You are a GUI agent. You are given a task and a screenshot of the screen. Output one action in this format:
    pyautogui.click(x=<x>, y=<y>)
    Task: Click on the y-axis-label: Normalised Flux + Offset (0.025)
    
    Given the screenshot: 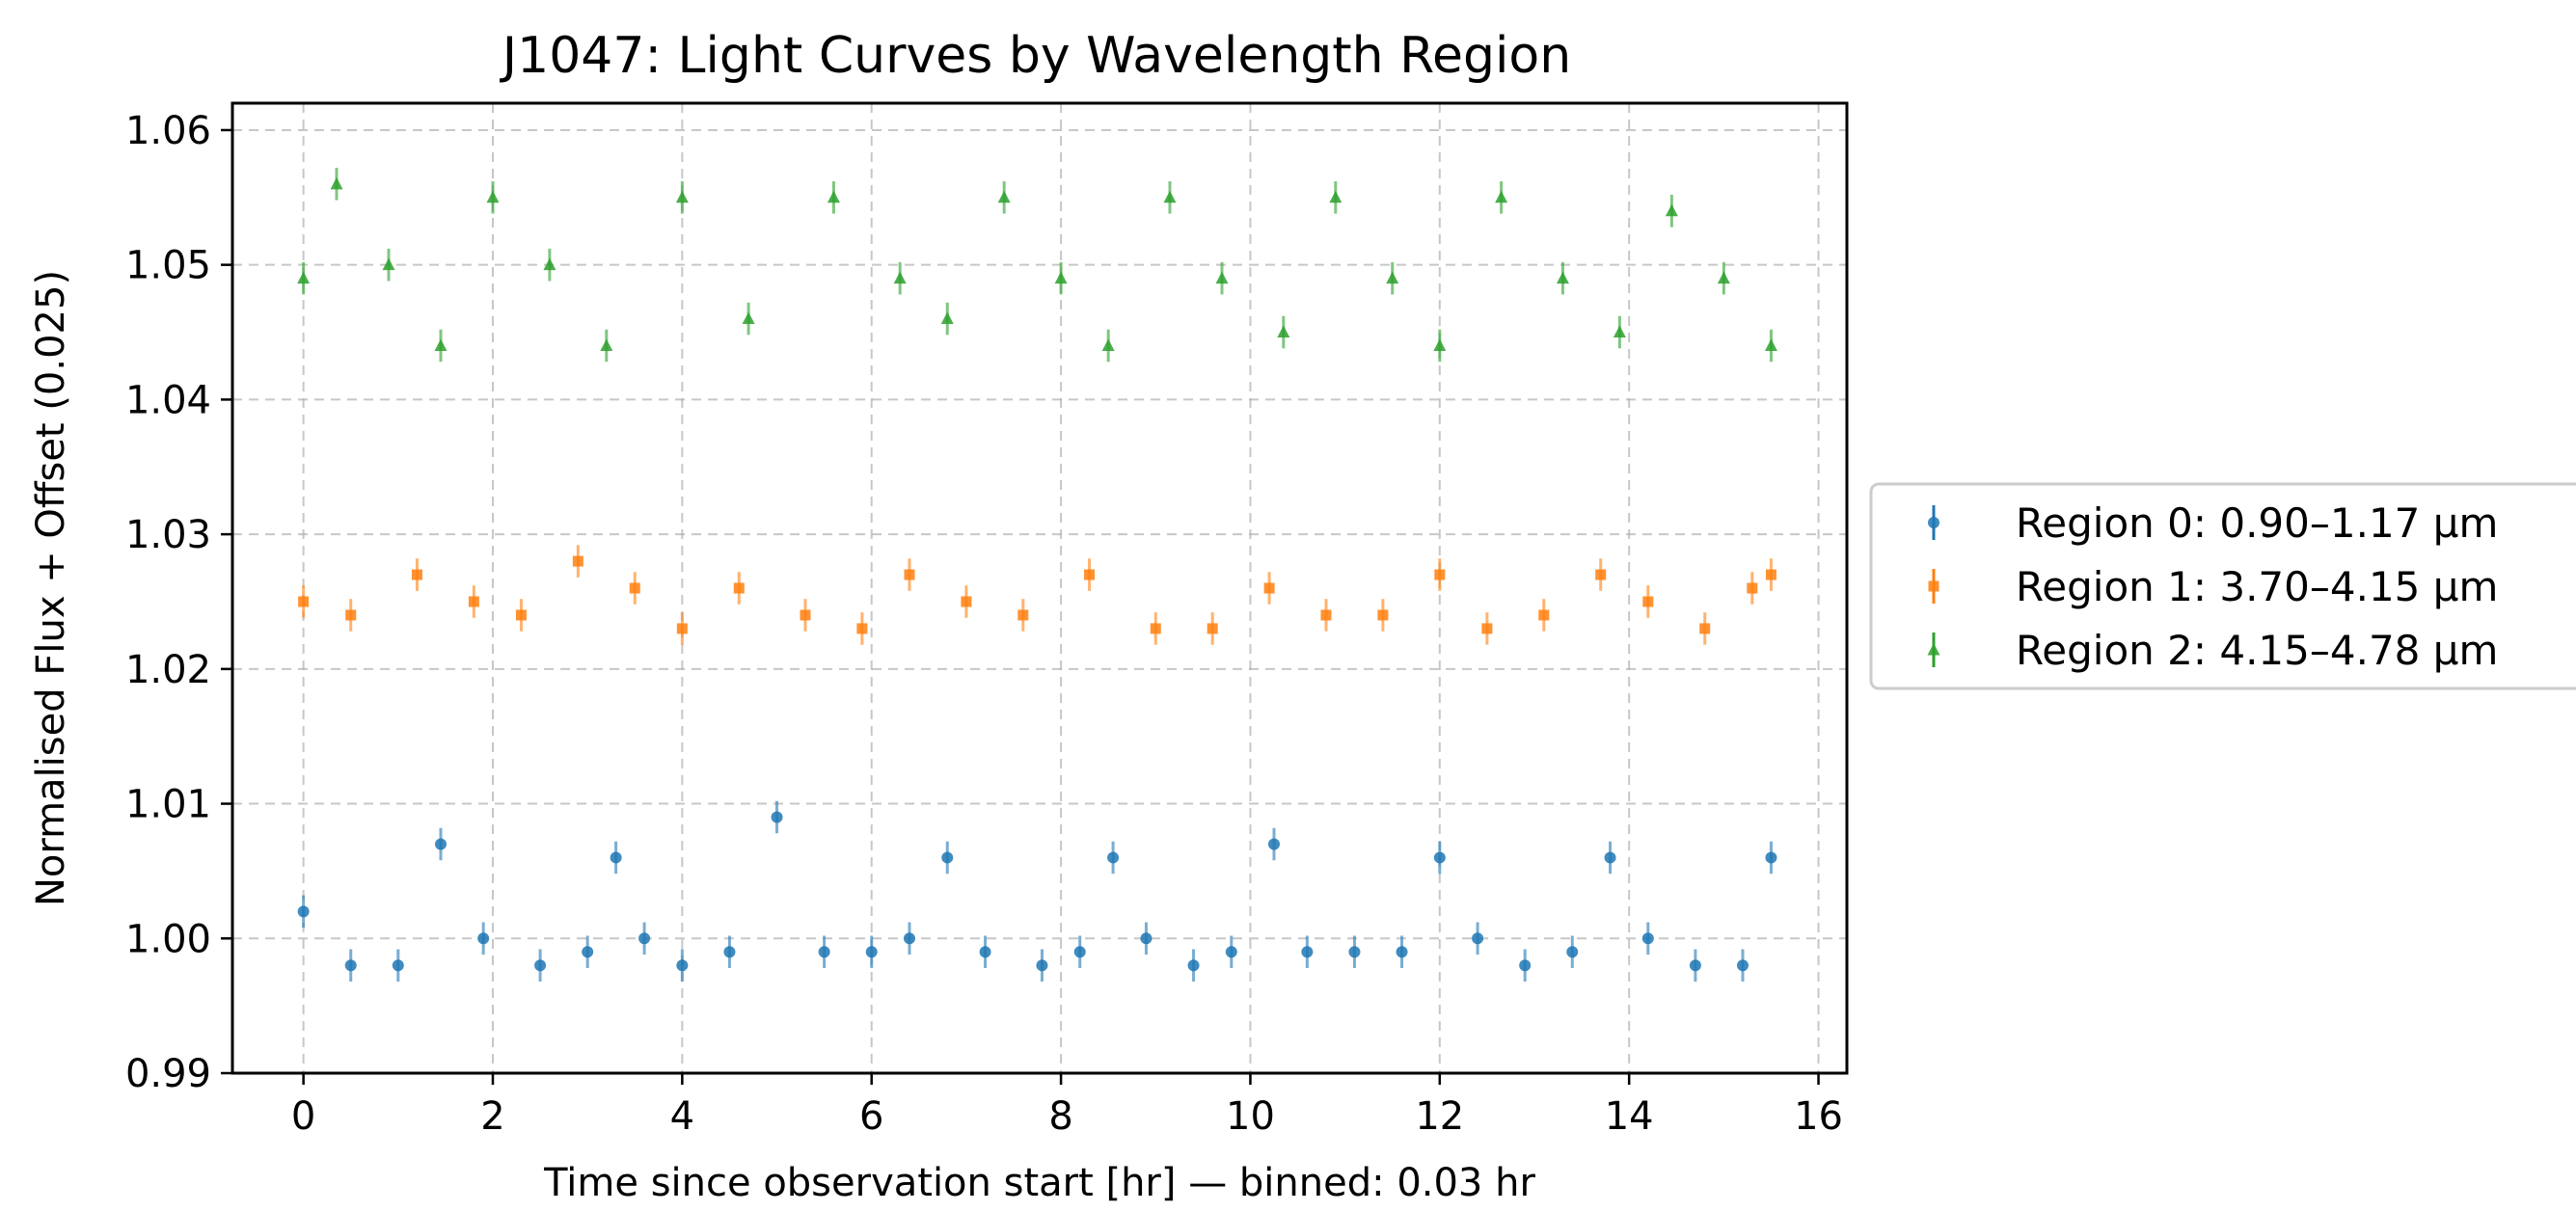 What is the action you would take?
    pyautogui.click(x=51, y=588)
    